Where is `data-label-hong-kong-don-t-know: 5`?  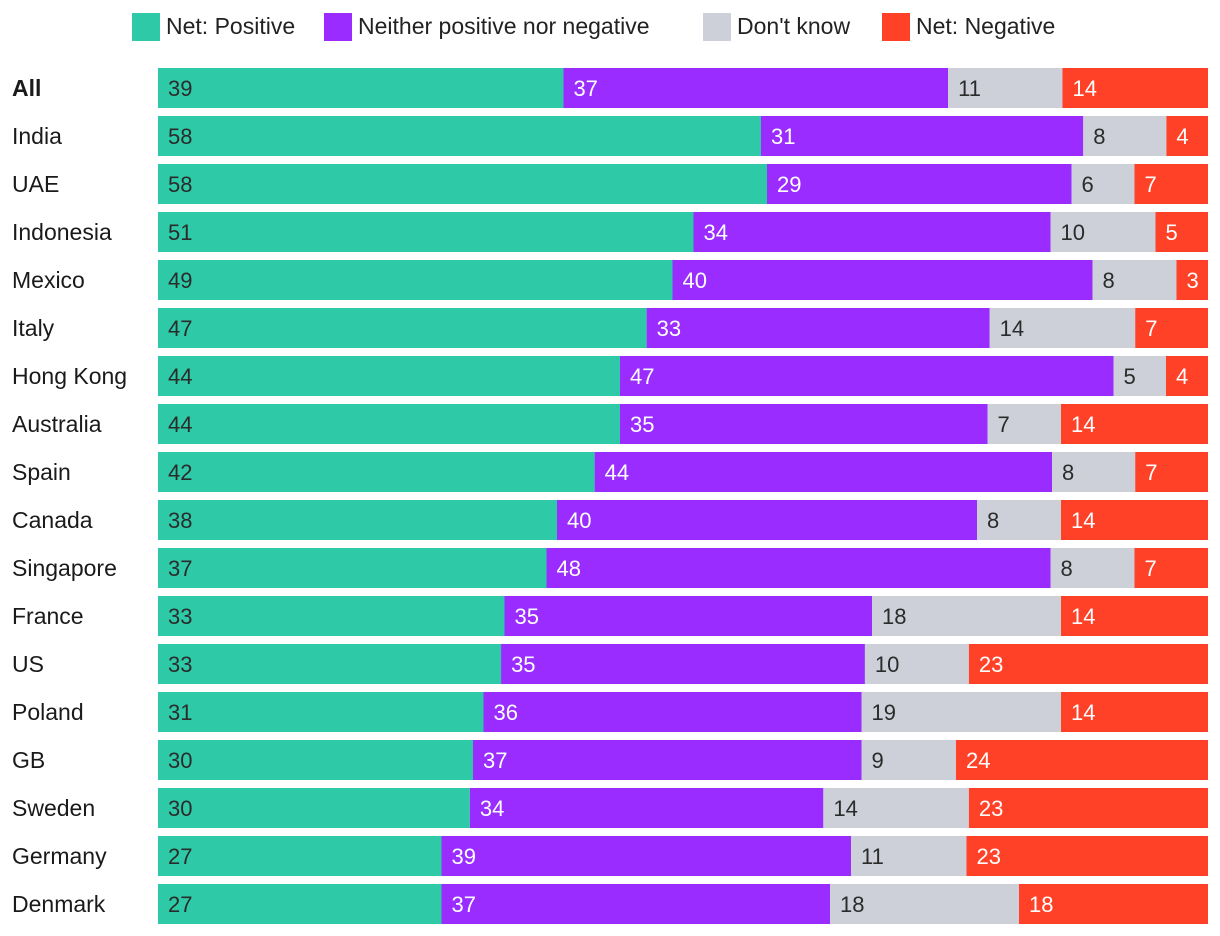 data-label-hong-kong-don-t-know: 5 is located at coordinates (1130, 376).